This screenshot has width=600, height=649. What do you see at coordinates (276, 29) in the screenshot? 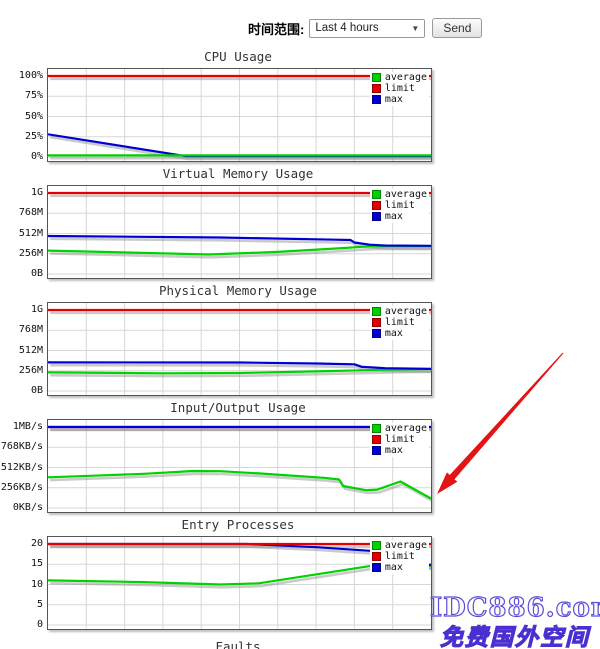
I see `time-range-label: 时间范围:` at bounding box center [276, 29].